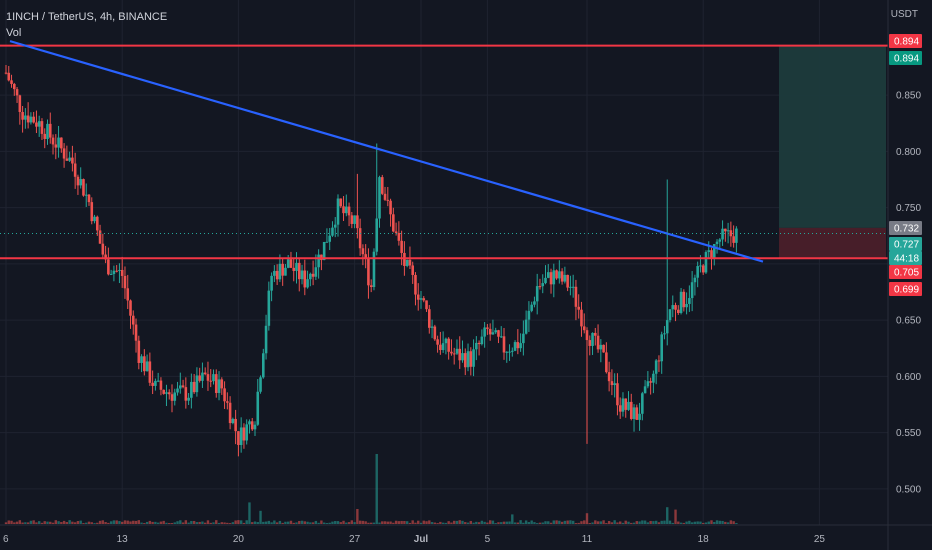 The height and width of the screenshot is (550, 932). What do you see at coordinates (14, 33) in the screenshot?
I see `volume-indicator-label: Vol` at bounding box center [14, 33].